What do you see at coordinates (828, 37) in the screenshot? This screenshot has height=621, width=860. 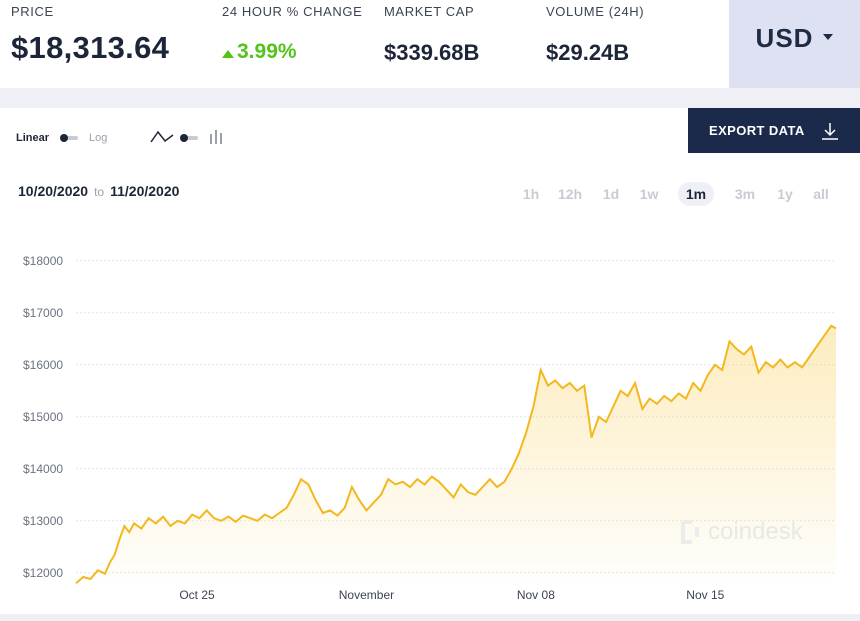 I see `caret-down-icon` at bounding box center [828, 37].